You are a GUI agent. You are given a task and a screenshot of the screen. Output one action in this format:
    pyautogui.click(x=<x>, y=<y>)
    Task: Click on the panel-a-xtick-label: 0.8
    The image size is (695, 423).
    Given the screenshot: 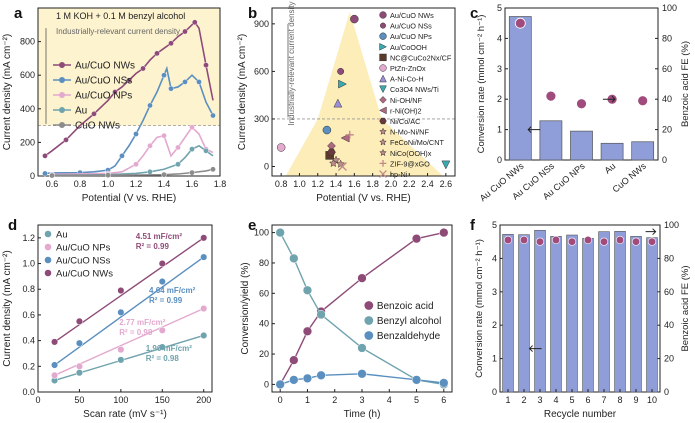 What is the action you would take?
    pyautogui.click(x=80, y=184)
    